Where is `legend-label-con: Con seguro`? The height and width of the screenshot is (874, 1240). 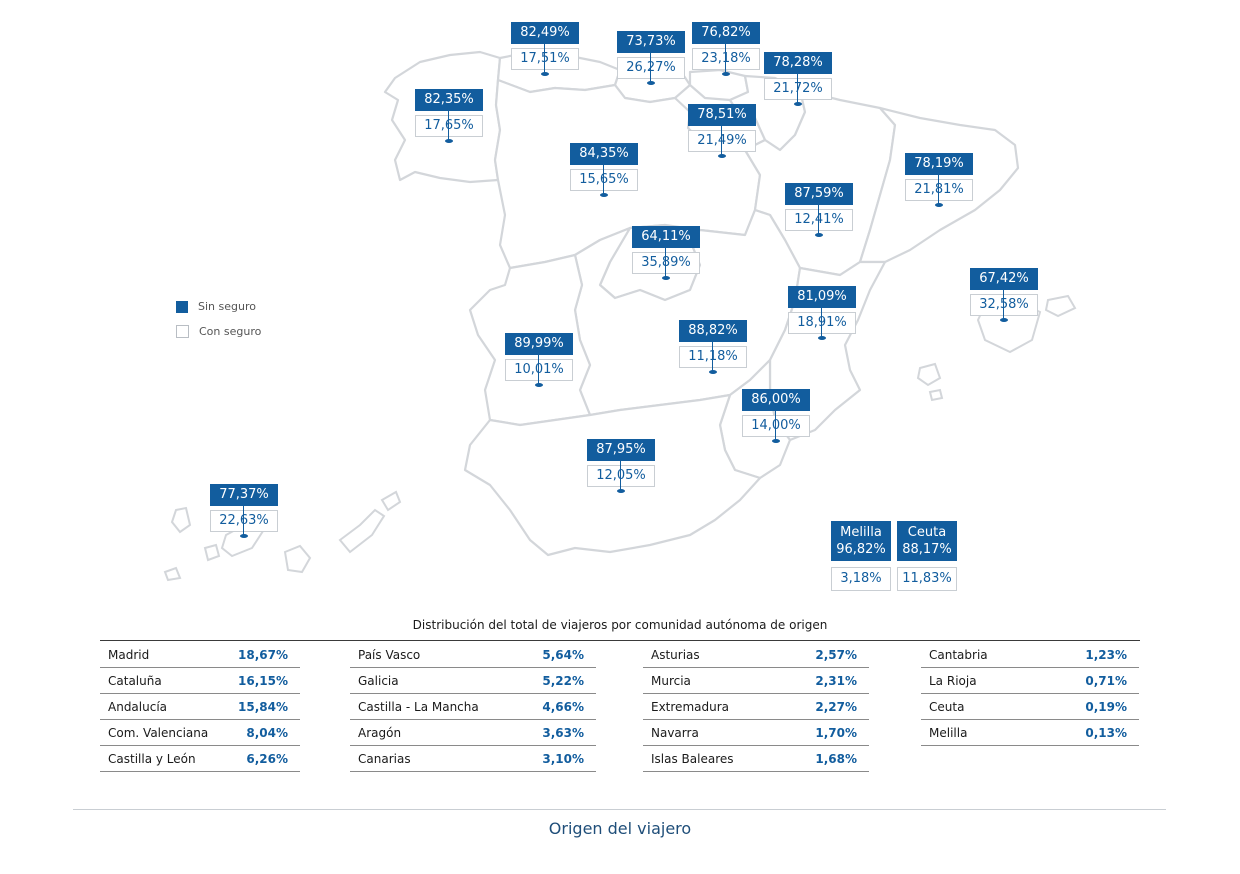
legend-label-con: Con seguro is located at coordinates (230, 331).